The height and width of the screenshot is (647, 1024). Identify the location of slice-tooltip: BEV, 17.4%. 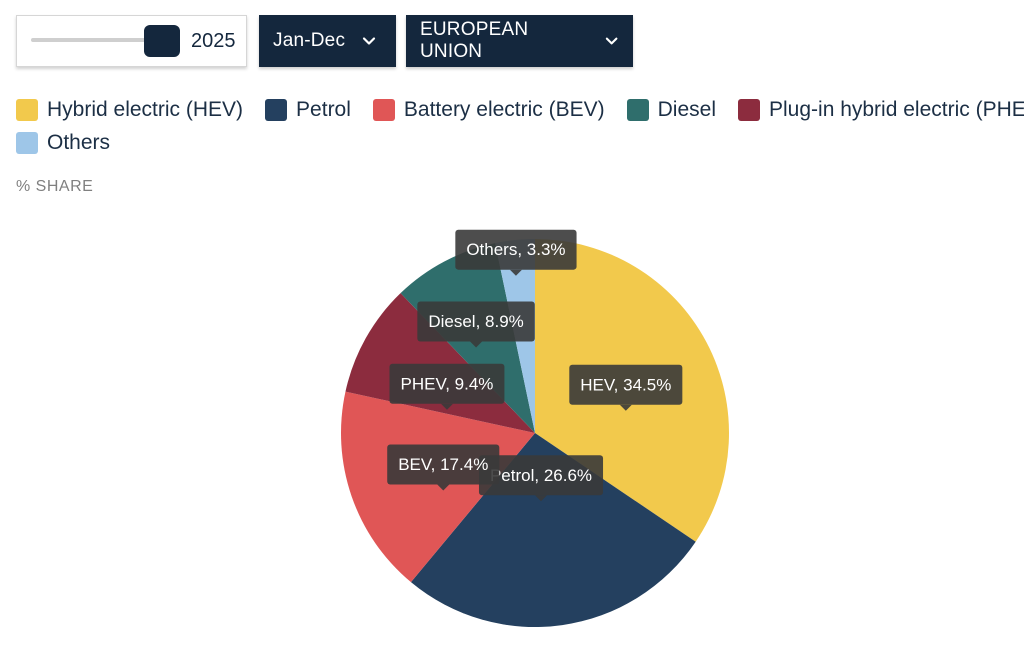
(443, 467).